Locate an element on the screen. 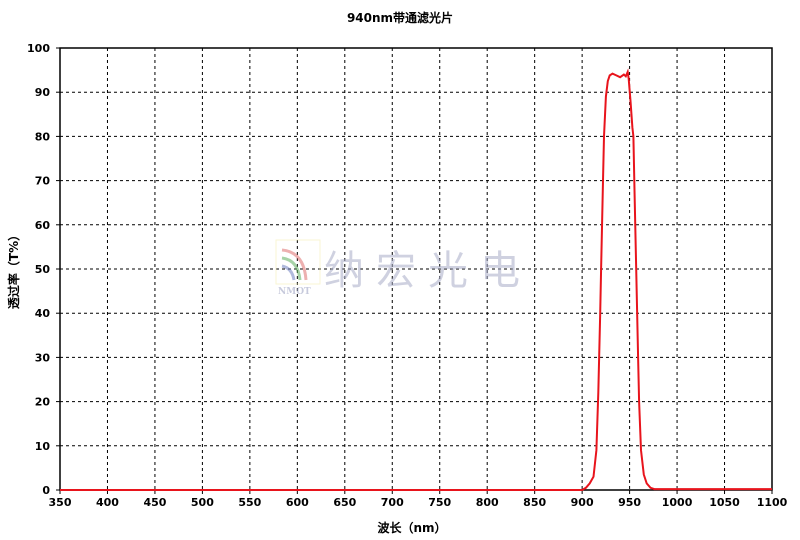  watermark-logo-arc-red is located at coordinates (294, 264).